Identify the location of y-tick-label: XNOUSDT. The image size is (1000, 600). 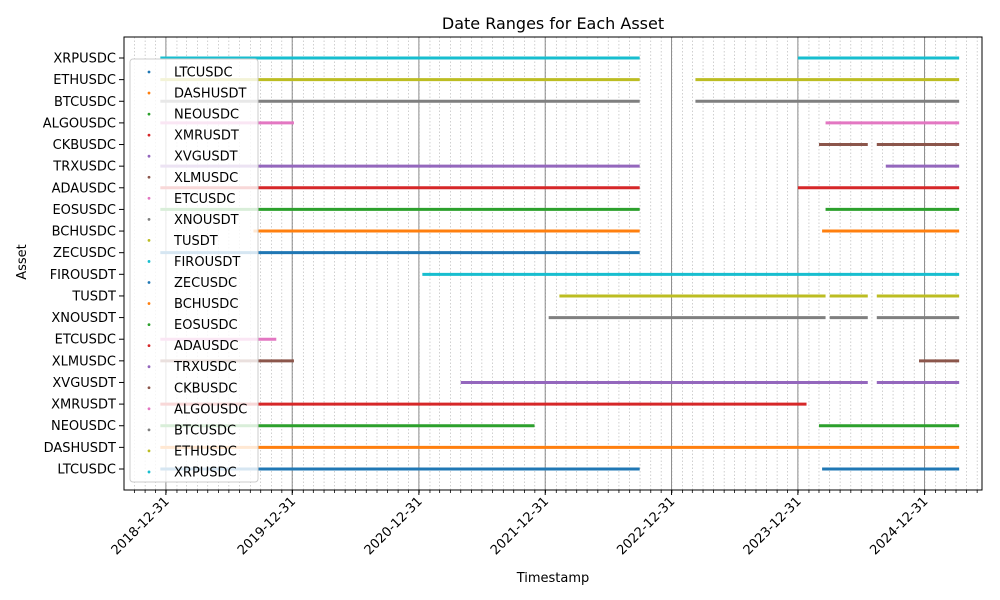
(83, 318).